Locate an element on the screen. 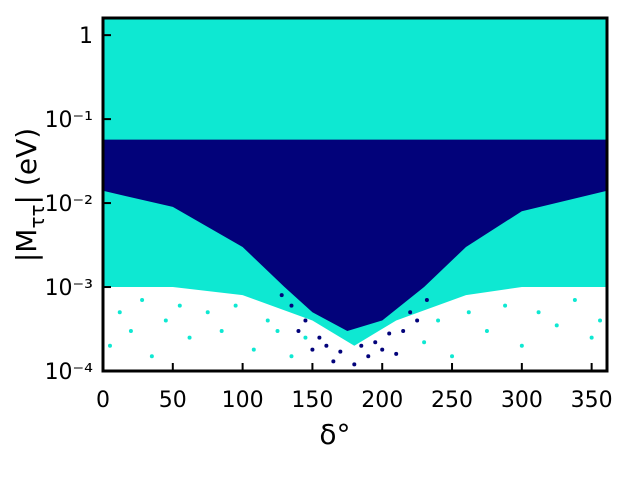 This screenshot has height=480, width=640. y-label-sub: ττ is located at coordinates (37, 216).